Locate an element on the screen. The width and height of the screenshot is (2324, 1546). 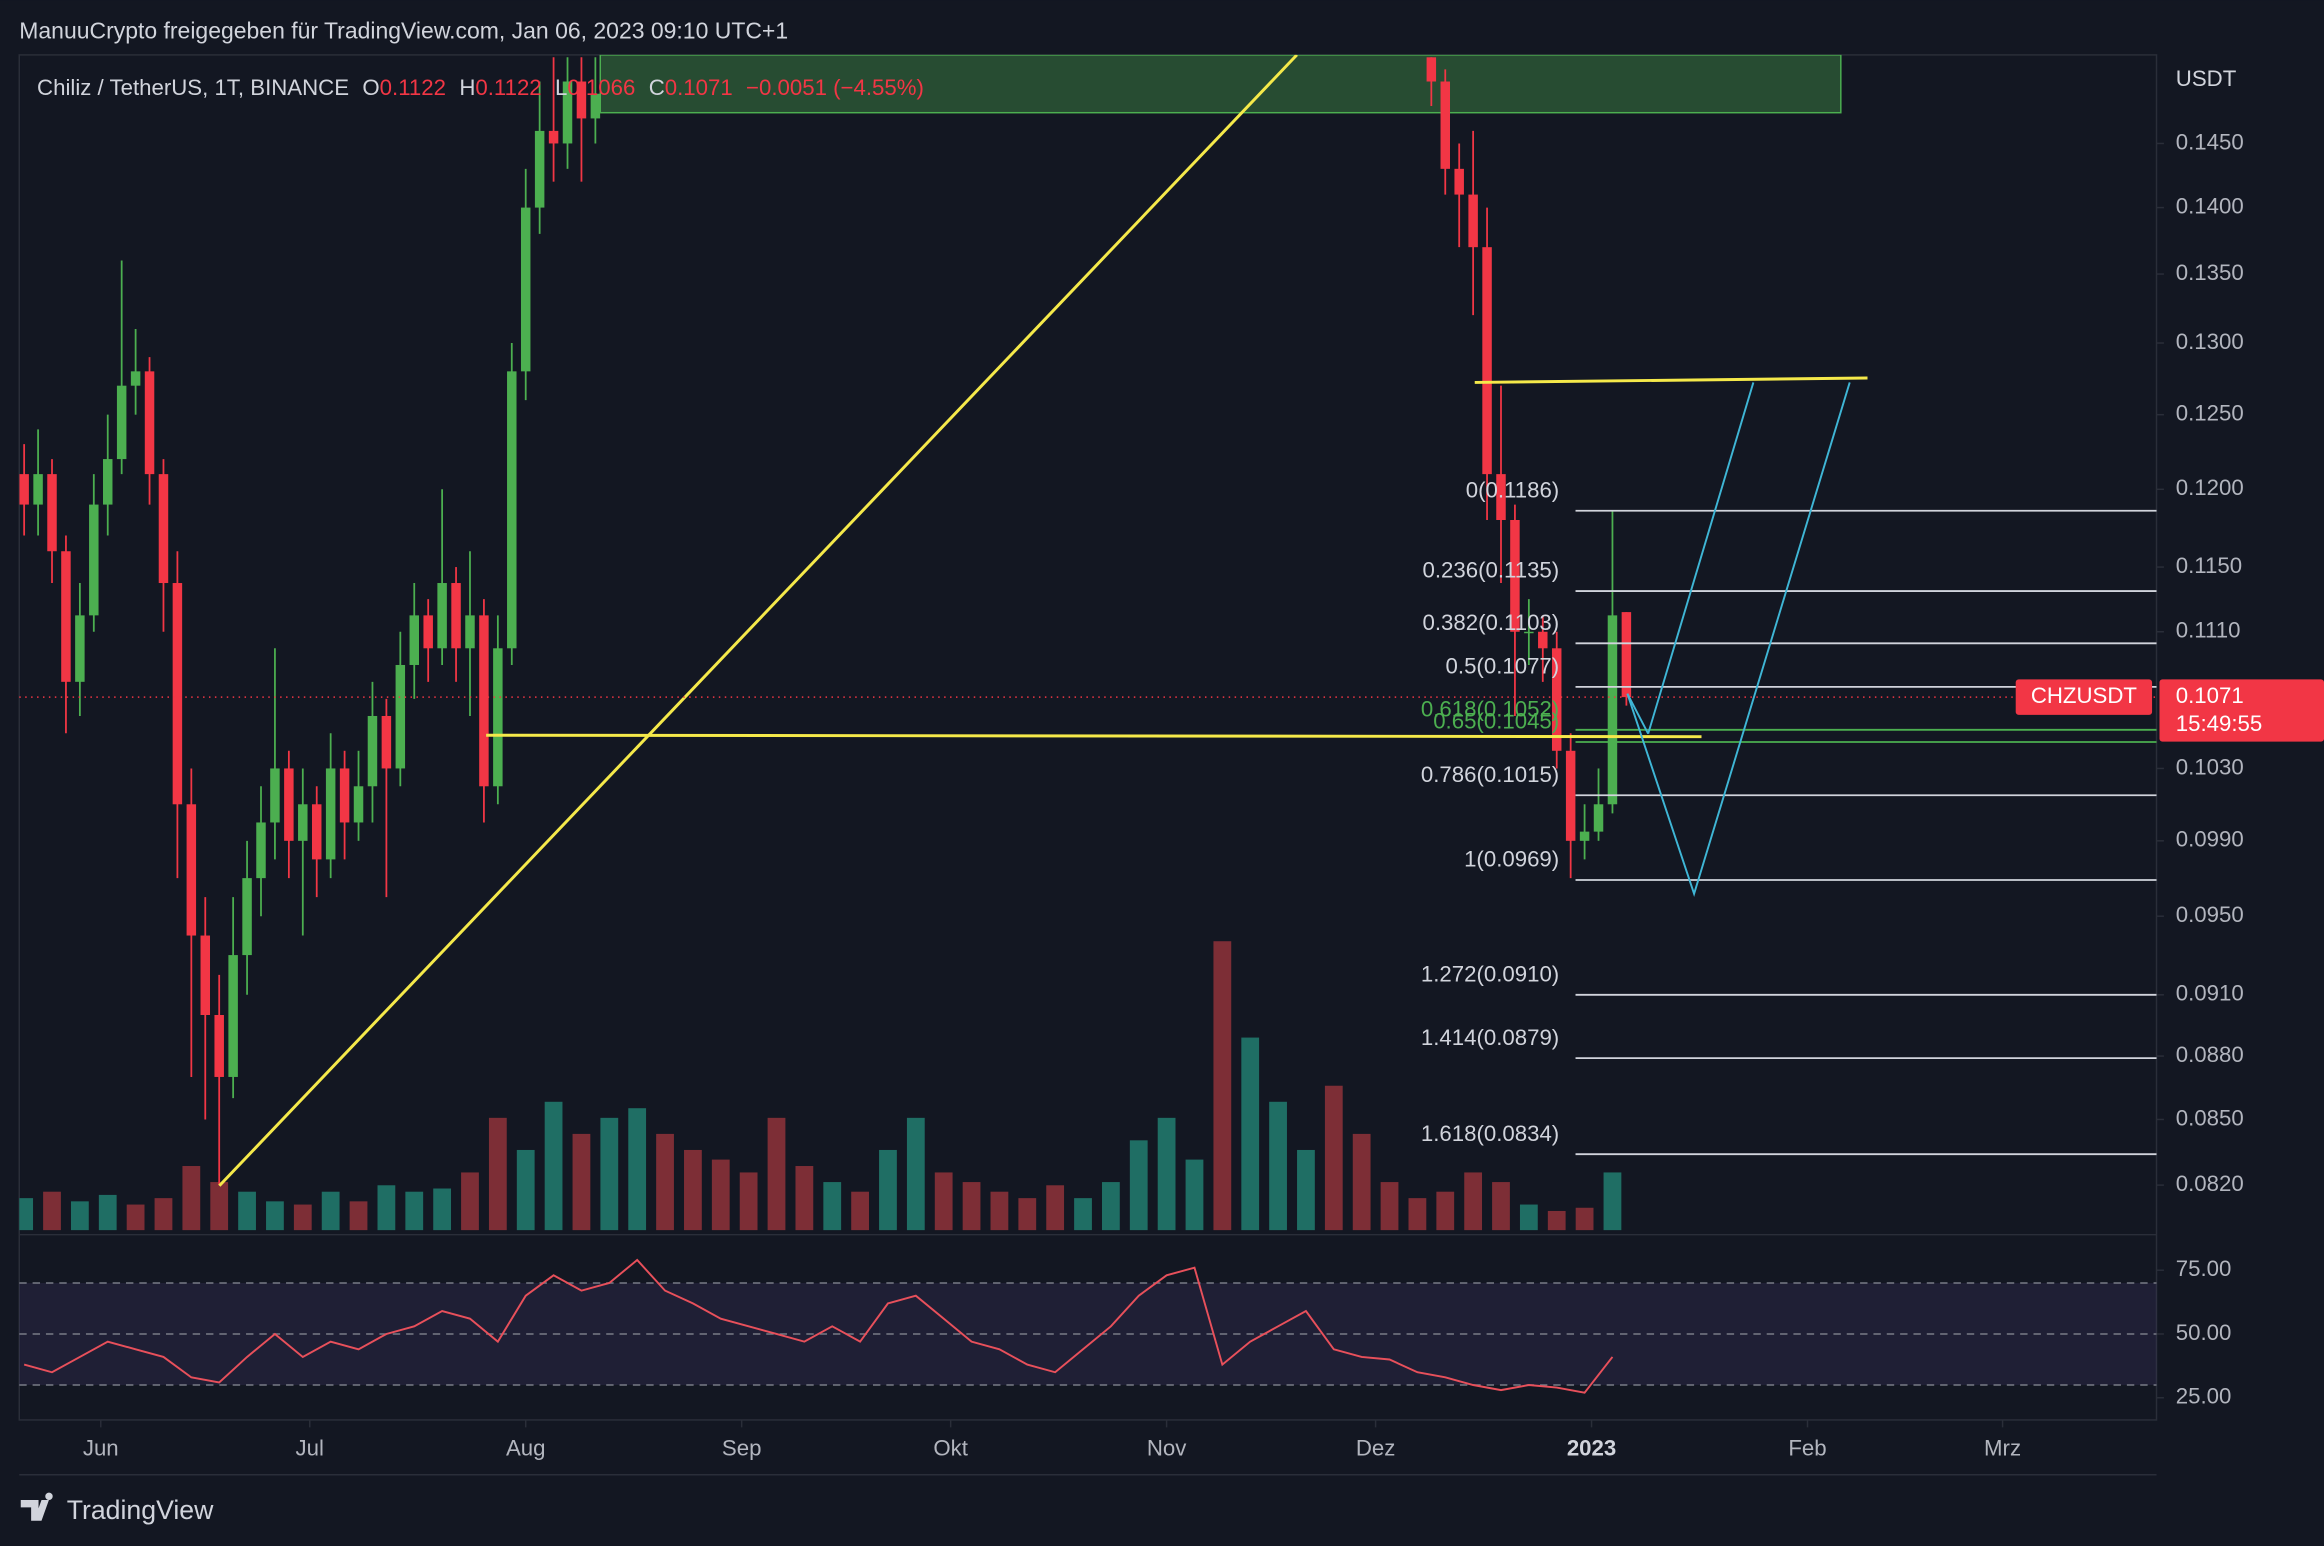
fib-label: 1.414(0.0879) is located at coordinates (1490, 1037).